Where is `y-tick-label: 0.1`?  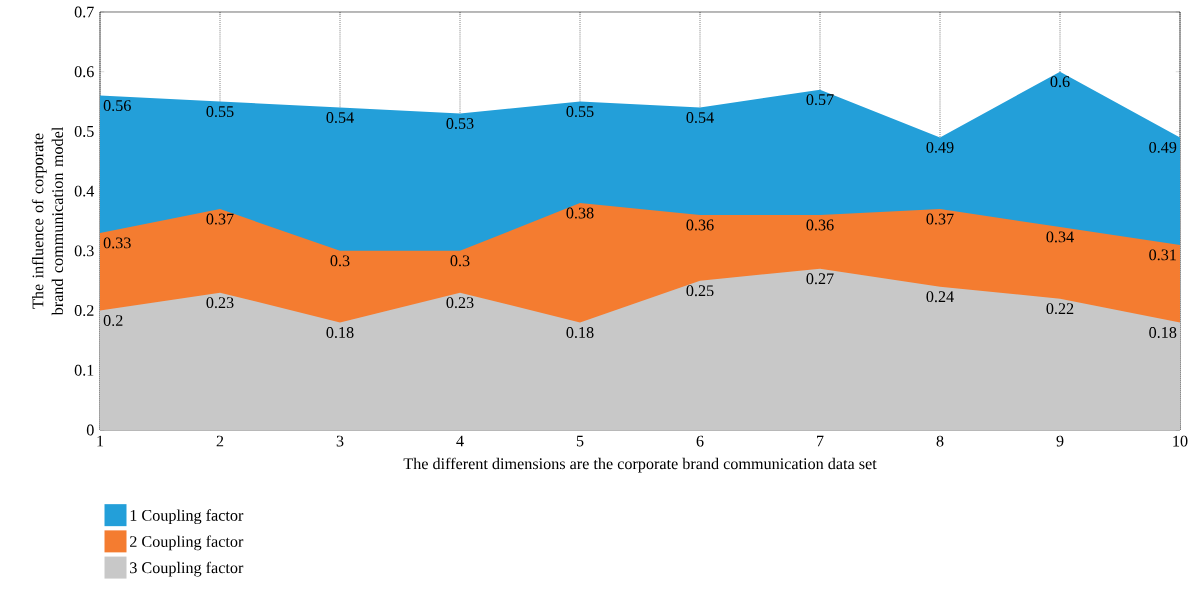 y-tick-label: 0.1 is located at coordinates (84, 370).